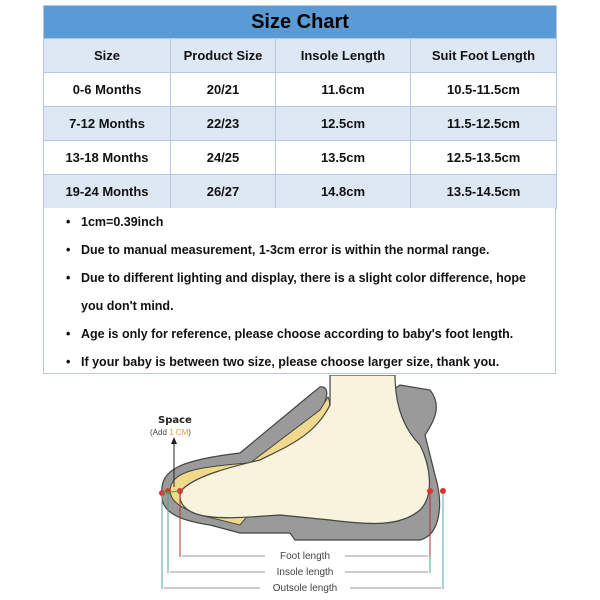  What do you see at coordinates (223, 191) in the screenshot?
I see `cell-product-size: 26/27` at bounding box center [223, 191].